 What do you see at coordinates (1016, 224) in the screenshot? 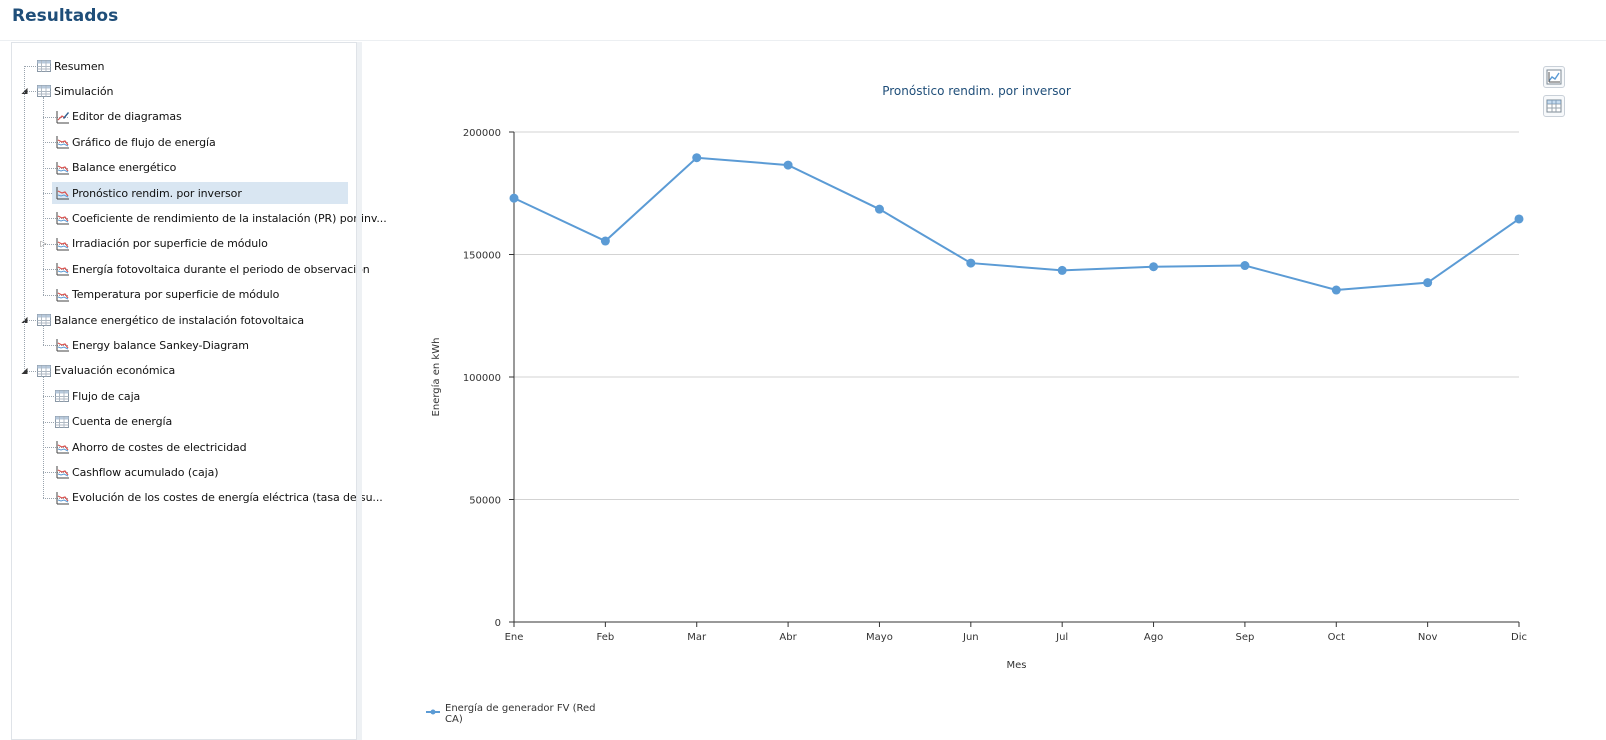
I see `series-line` at bounding box center [1016, 224].